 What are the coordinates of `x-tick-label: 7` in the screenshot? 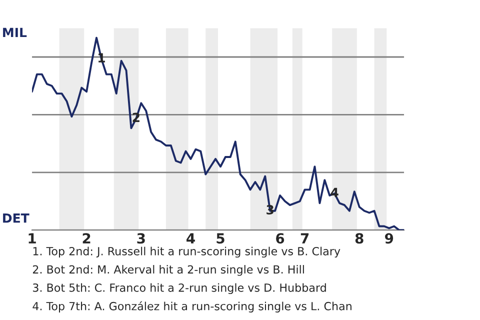 It's located at (304, 238).